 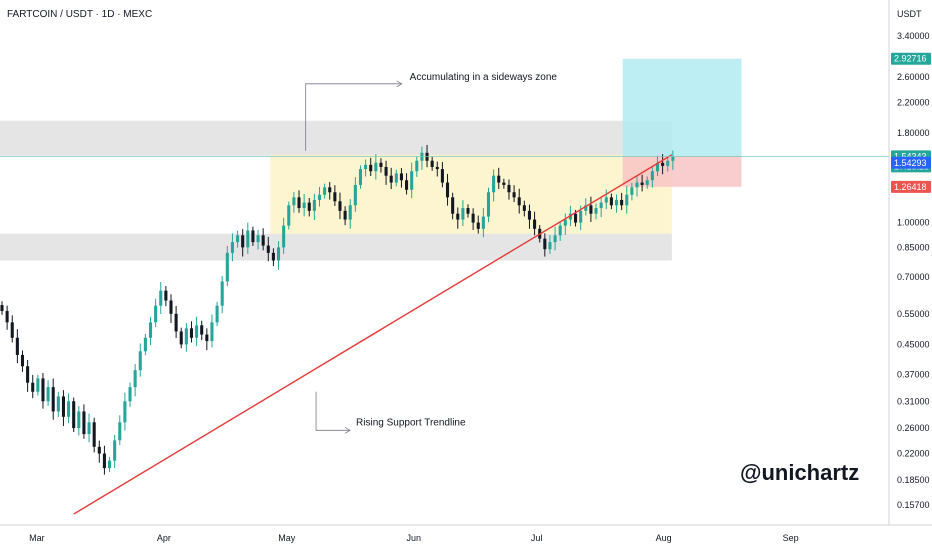 I want to click on annotation-trendline-label: Rising Support Trendline, so click(x=411, y=422).